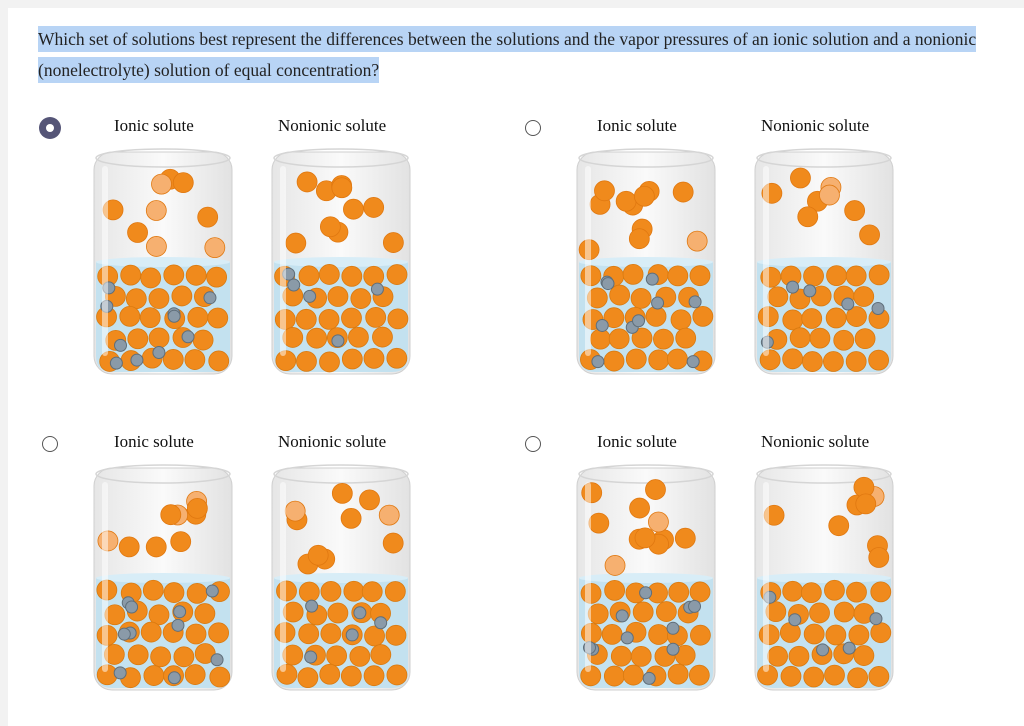 The image size is (1024, 726). What do you see at coordinates (50, 128) in the screenshot?
I see `radio-button-selected` at bounding box center [50, 128].